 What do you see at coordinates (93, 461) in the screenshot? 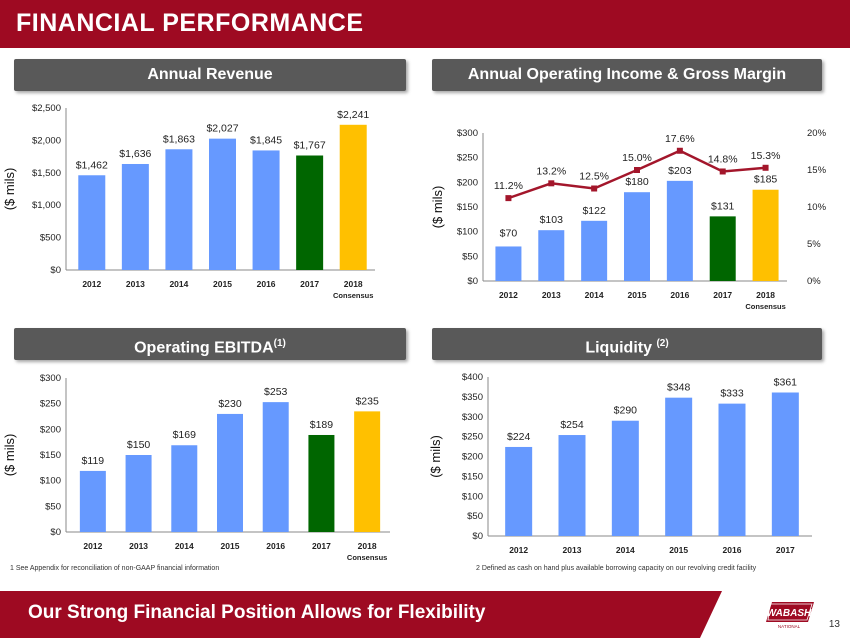
I see `bar-value-label: $119` at bounding box center [93, 461].